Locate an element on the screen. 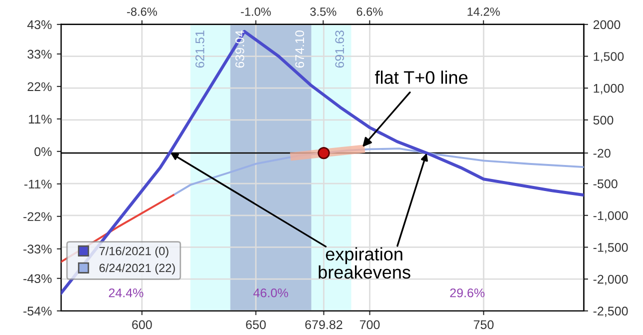 This screenshot has width=643, height=335. y-tick-label: 43% is located at coordinates (39, 25).